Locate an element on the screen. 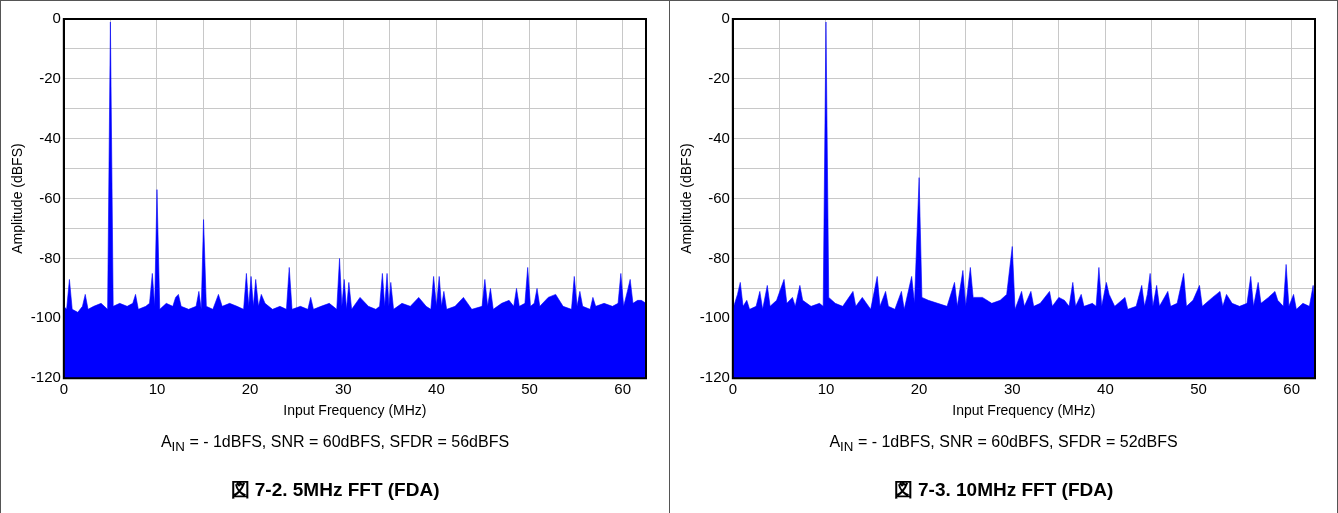 The width and height of the screenshot is (1338, 513). text: A$_{IN}$ = - 1dBFS, SNR = 60dBFS, SFDR = 56dBFS is located at coordinates (335, 444).